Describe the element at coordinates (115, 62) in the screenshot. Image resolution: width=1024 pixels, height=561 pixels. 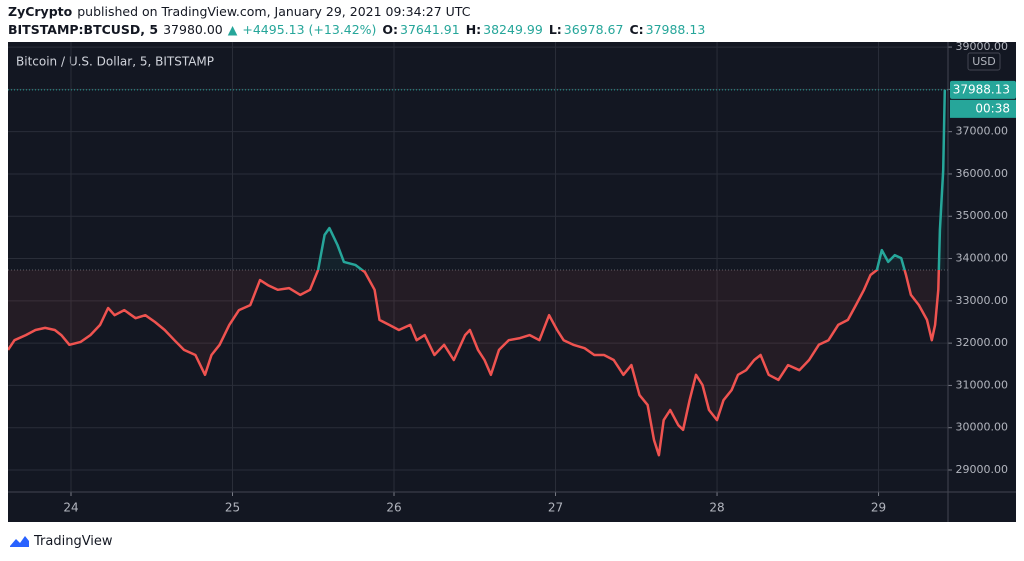
I see `chart-title: Bitcoin / U.S. Dollar, 5, BITSTAMP` at that location.